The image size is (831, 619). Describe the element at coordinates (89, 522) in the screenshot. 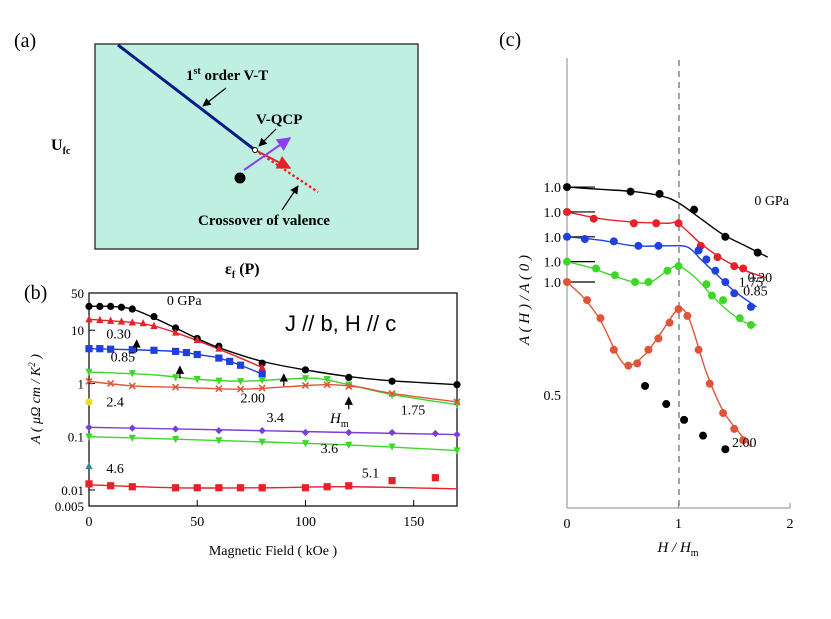

I see `panel-b-xtick-label: 0` at that location.